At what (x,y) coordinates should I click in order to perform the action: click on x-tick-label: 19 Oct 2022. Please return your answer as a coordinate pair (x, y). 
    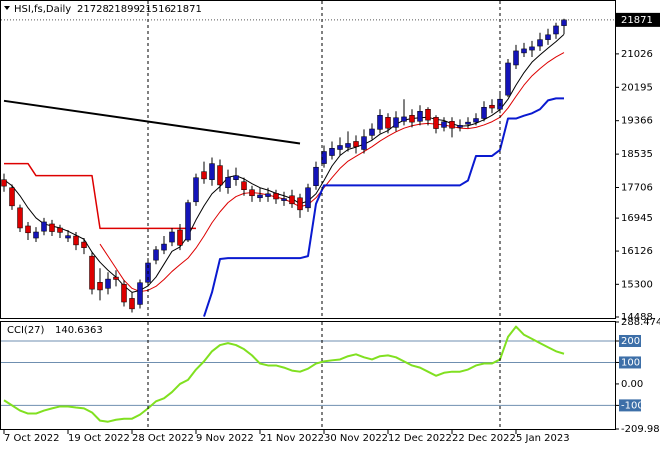
    Looking at the image, I should click on (99, 438).